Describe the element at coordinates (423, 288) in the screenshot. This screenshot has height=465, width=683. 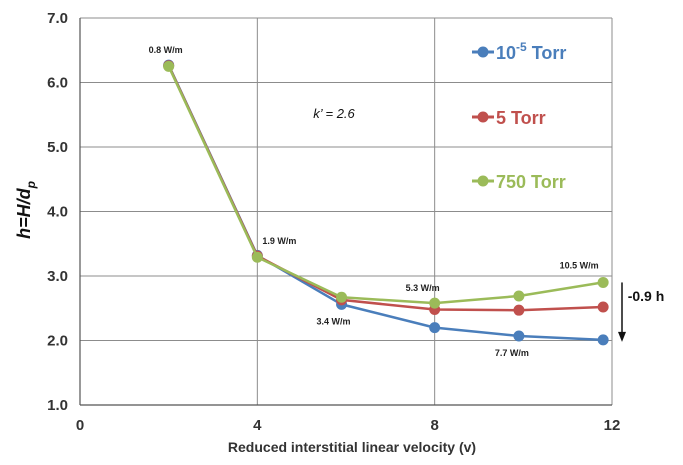
I see `power-label: 5.3 W/m` at that location.